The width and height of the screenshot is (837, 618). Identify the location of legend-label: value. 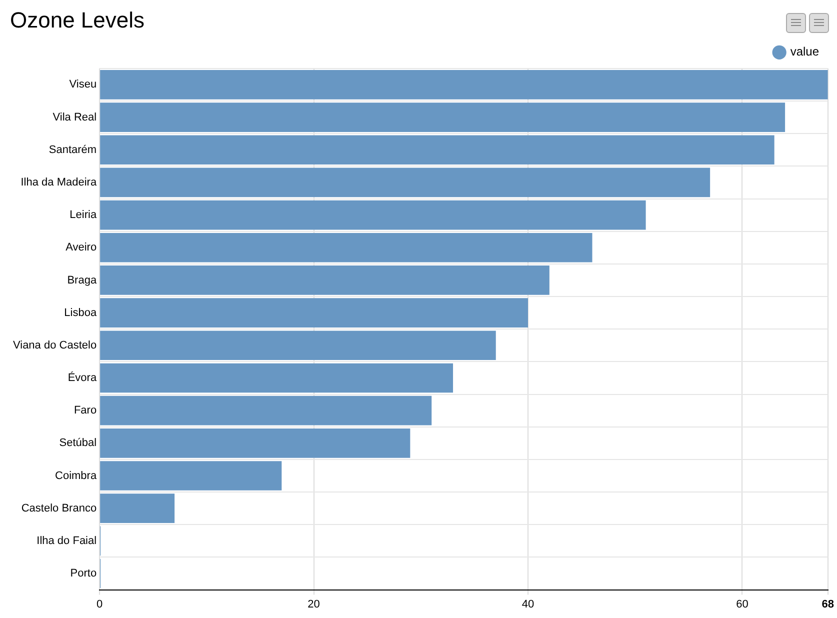
(805, 51).